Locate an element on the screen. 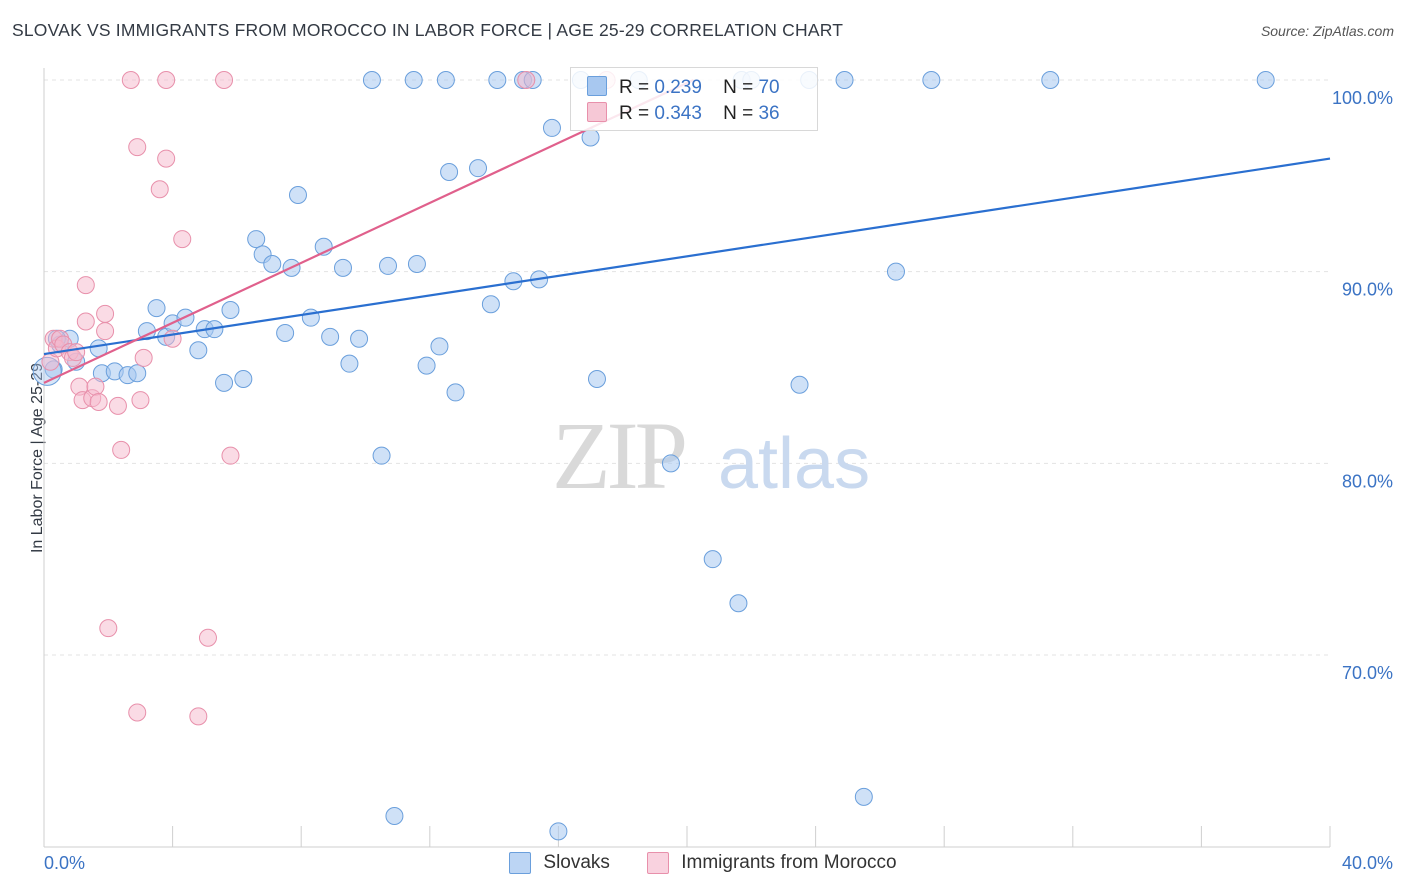  legend-r-value-slovaks: 0.239 is located at coordinates (678, 87).